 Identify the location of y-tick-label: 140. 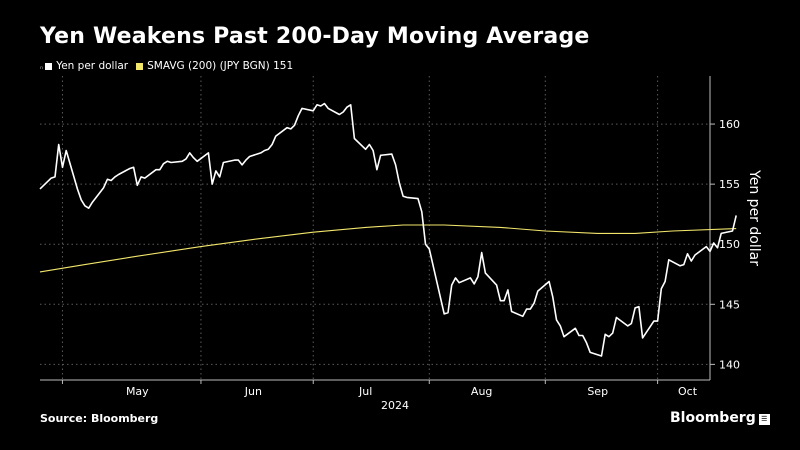
(729, 364).